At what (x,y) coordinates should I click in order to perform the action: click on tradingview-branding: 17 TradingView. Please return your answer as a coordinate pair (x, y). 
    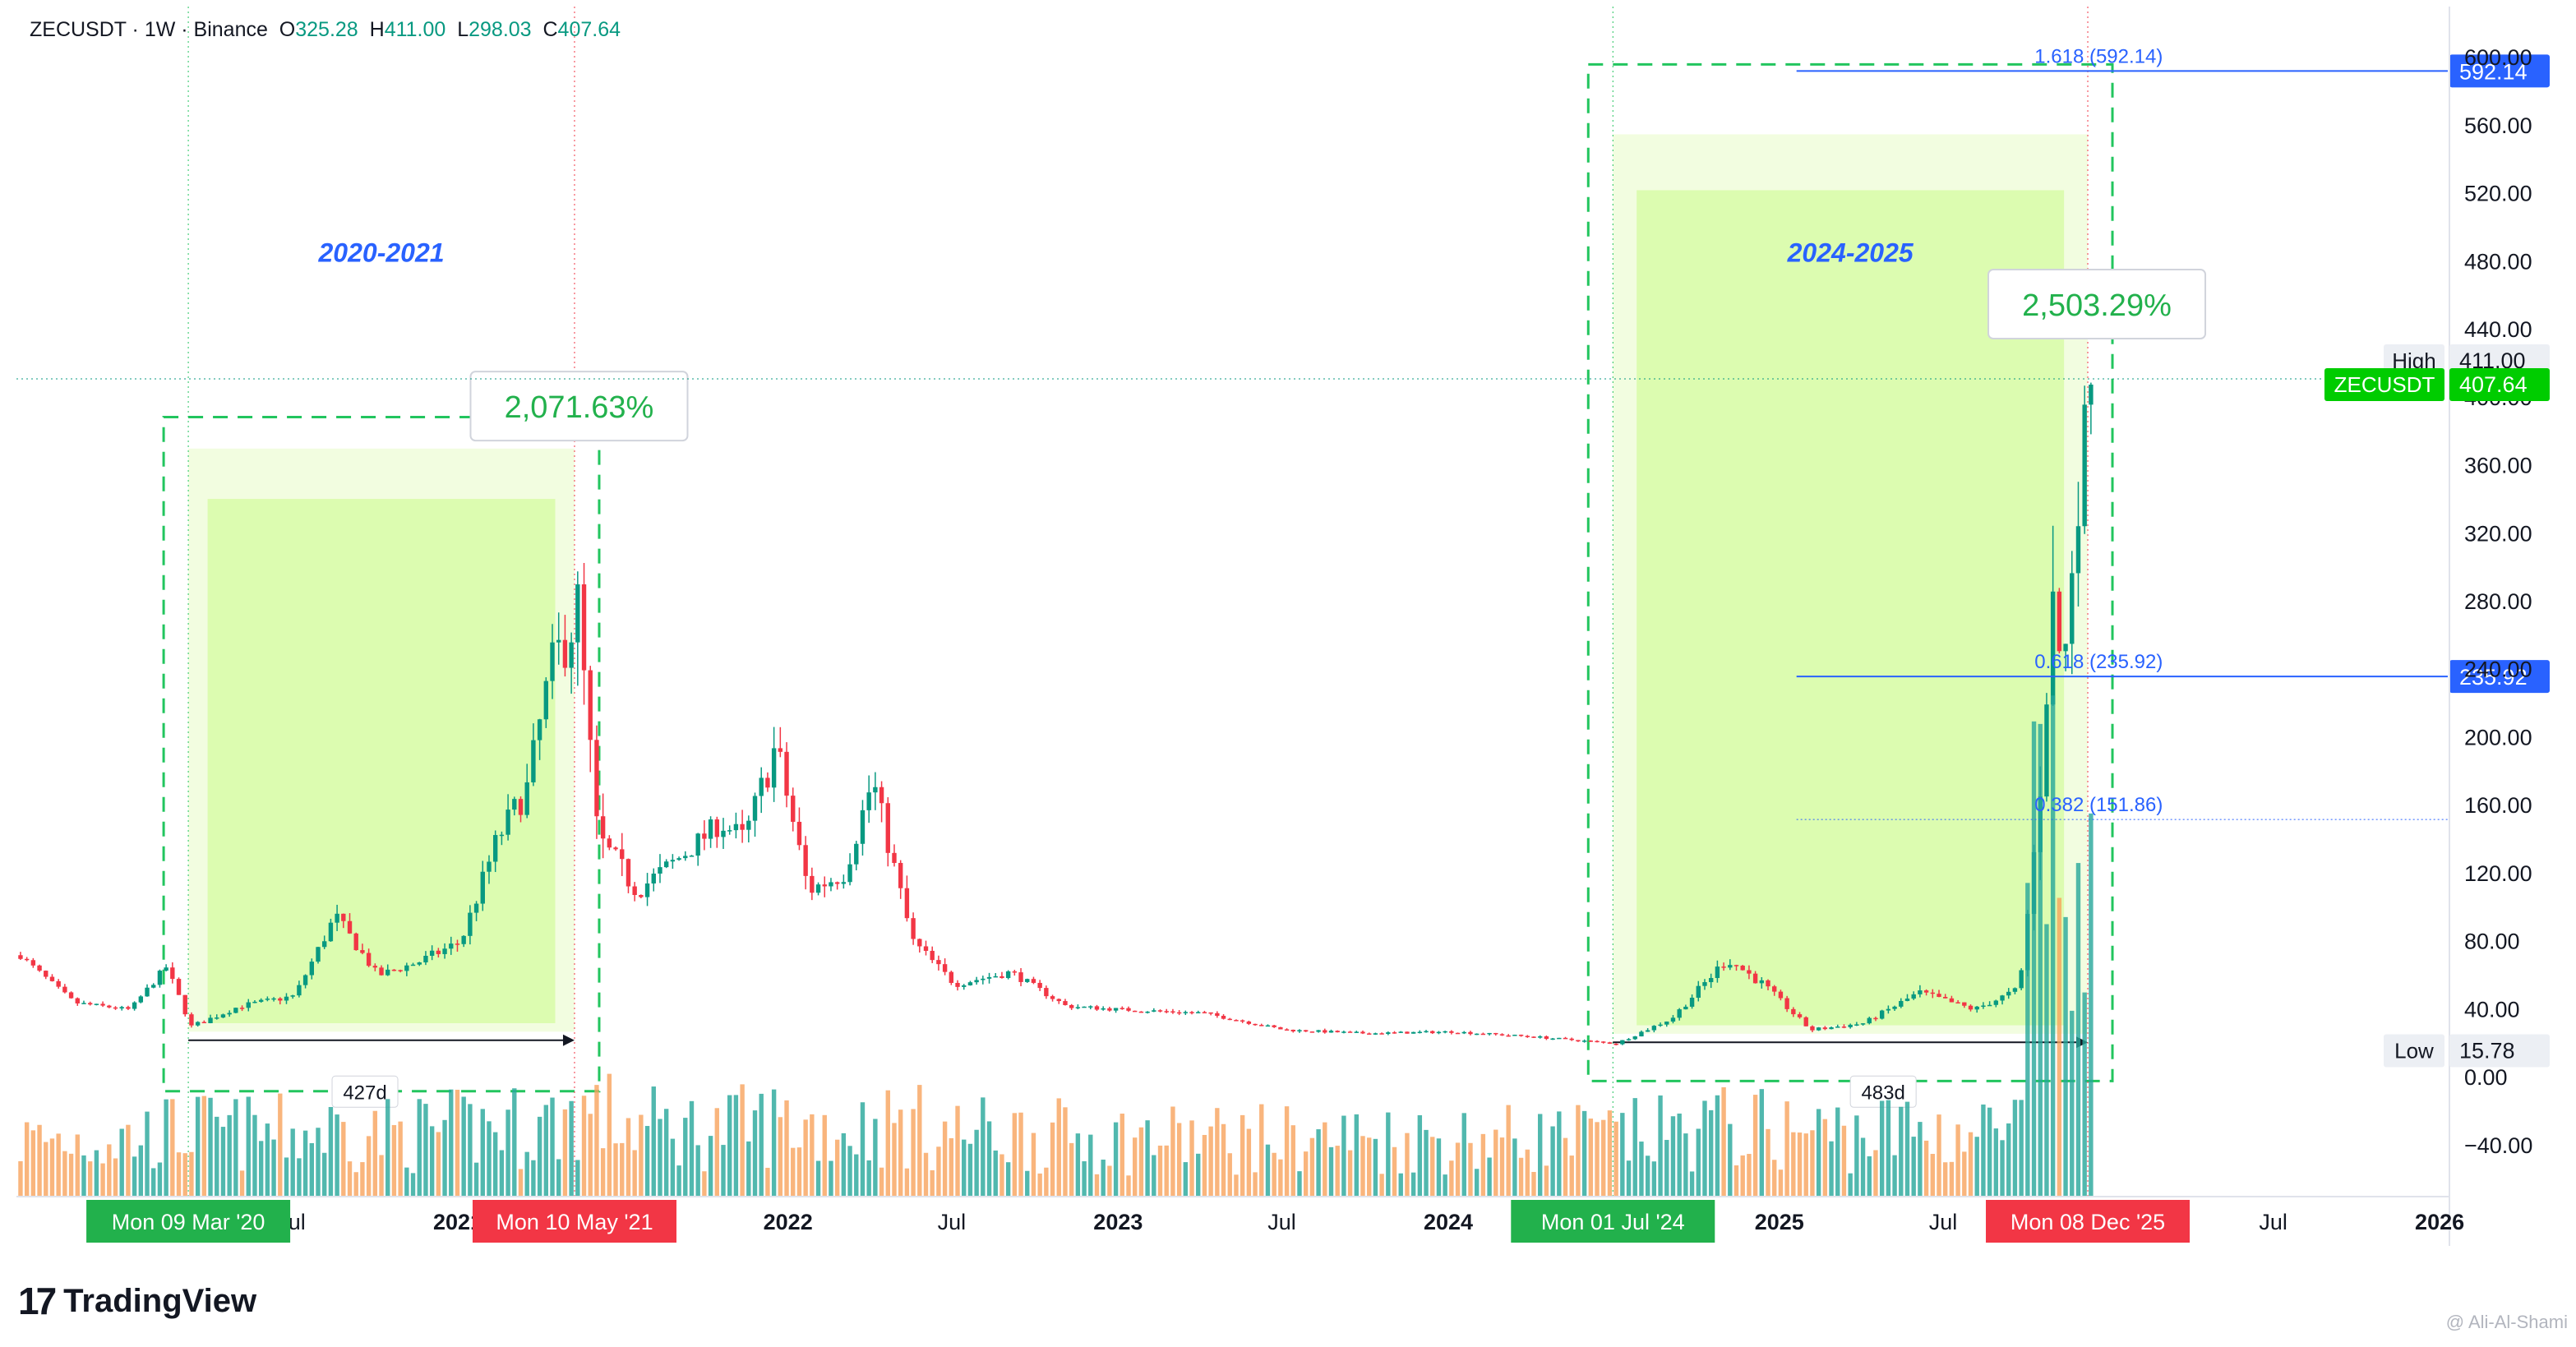
    Looking at the image, I should click on (137, 1301).